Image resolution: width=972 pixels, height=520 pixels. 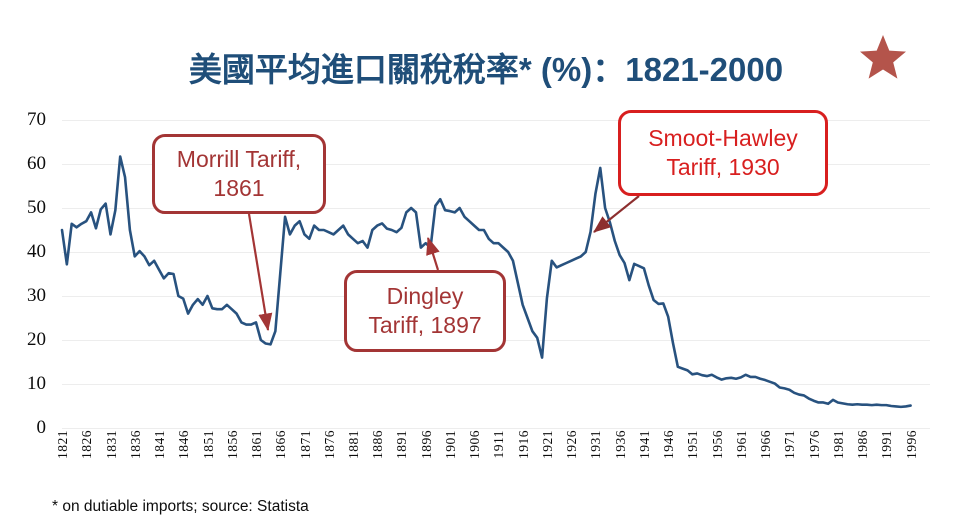 I want to click on x-axis-tick-label: 1886, so click(x=378, y=444).